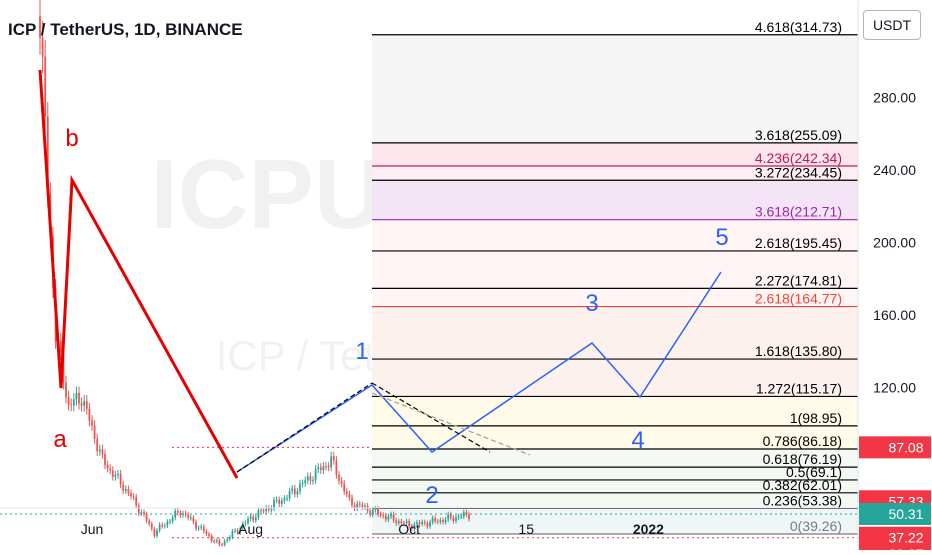  I want to click on fib-label-11: 0.786(86.18), so click(802, 441).